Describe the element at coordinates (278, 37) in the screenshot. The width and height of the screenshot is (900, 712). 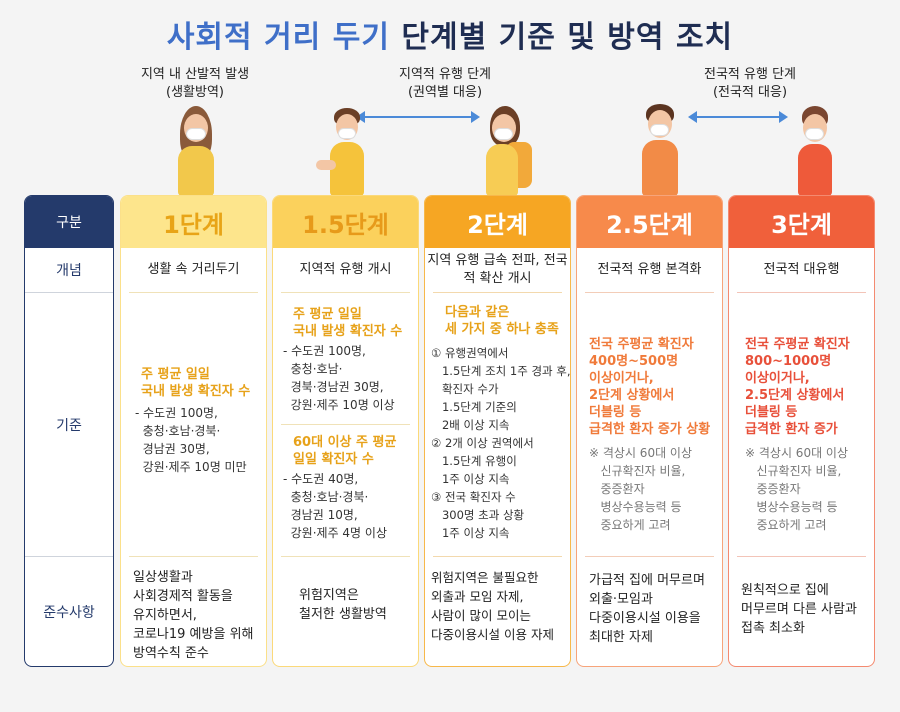
I see `title-part1: 사회적 거리 두기` at that location.